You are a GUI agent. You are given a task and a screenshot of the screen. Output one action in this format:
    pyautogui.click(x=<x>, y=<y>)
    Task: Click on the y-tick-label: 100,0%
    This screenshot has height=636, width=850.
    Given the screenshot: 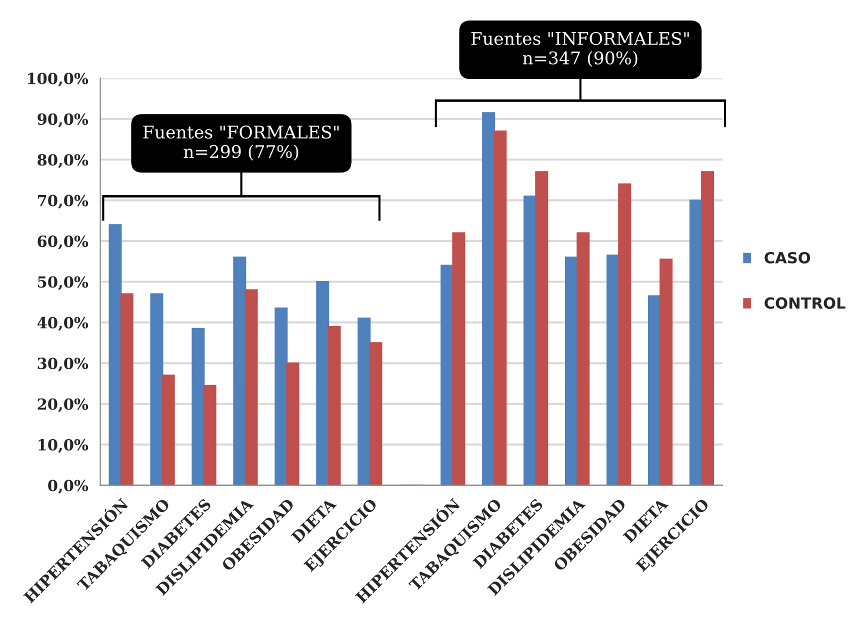 What is the action you would take?
    pyautogui.click(x=58, y=79)
    